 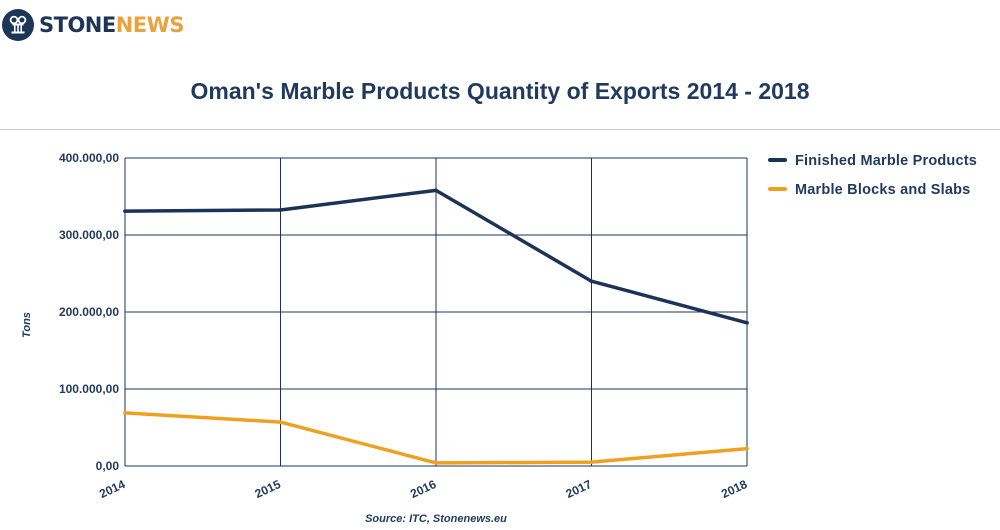 I want to click on y-axis-label: Tons, so click(x=27, y=325).